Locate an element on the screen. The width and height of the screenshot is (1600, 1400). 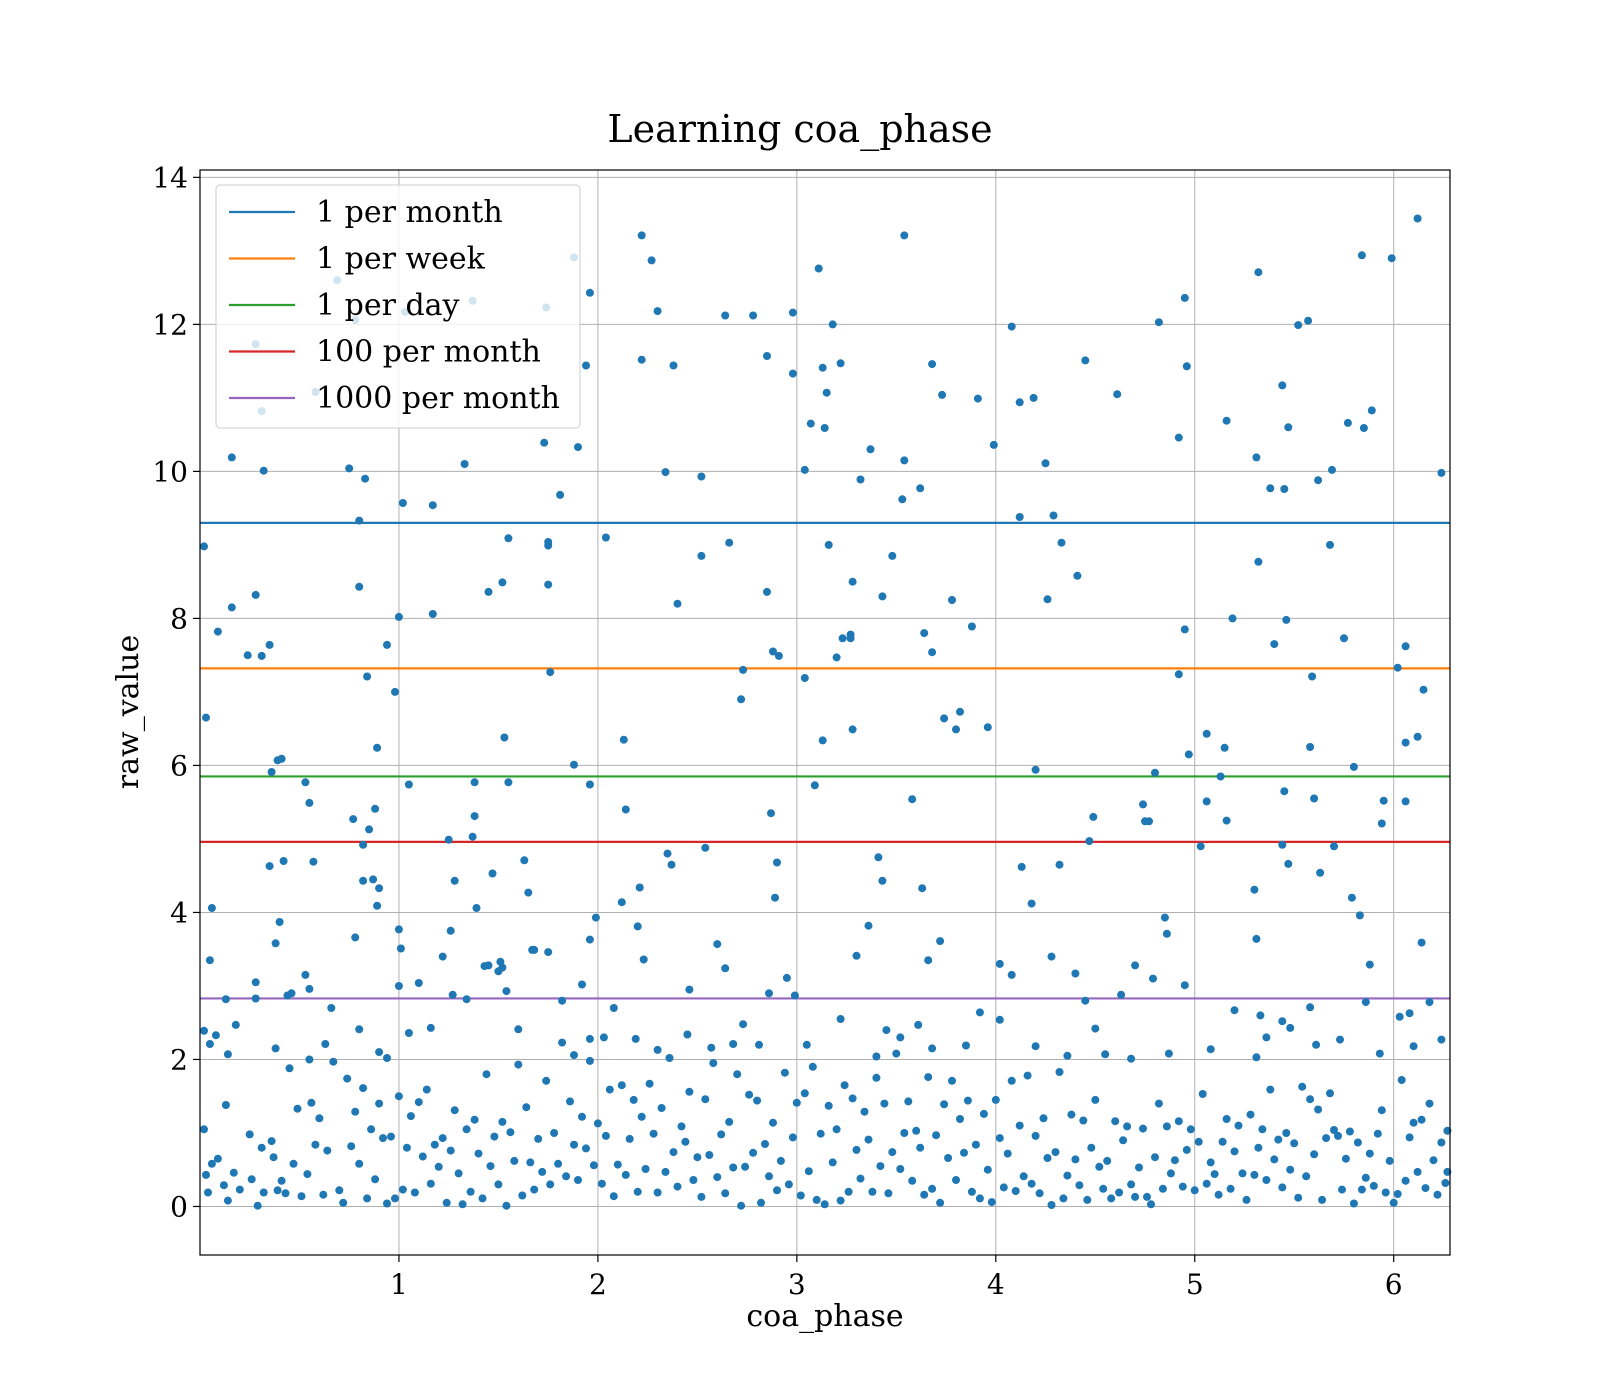
legend-label: 1 per week is located at coordinates (401, 259).